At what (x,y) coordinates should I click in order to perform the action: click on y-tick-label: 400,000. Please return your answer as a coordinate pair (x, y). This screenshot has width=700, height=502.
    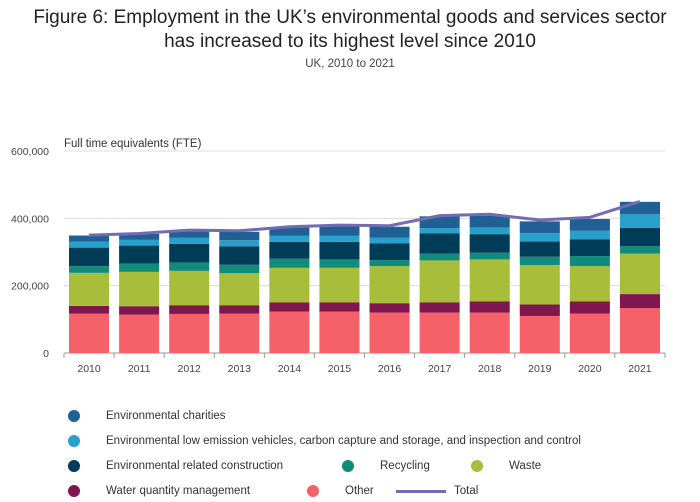
    Looking at the image, I should click on (30, 219).